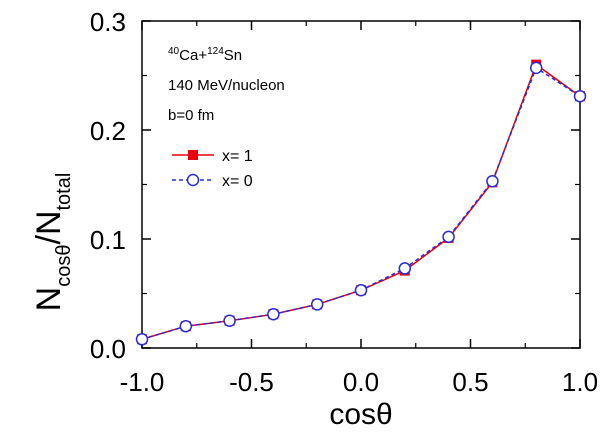 The height and width of the screenshot is (434, 609). I want to click on y-axis-title-sub2: total, so click(64, 192).